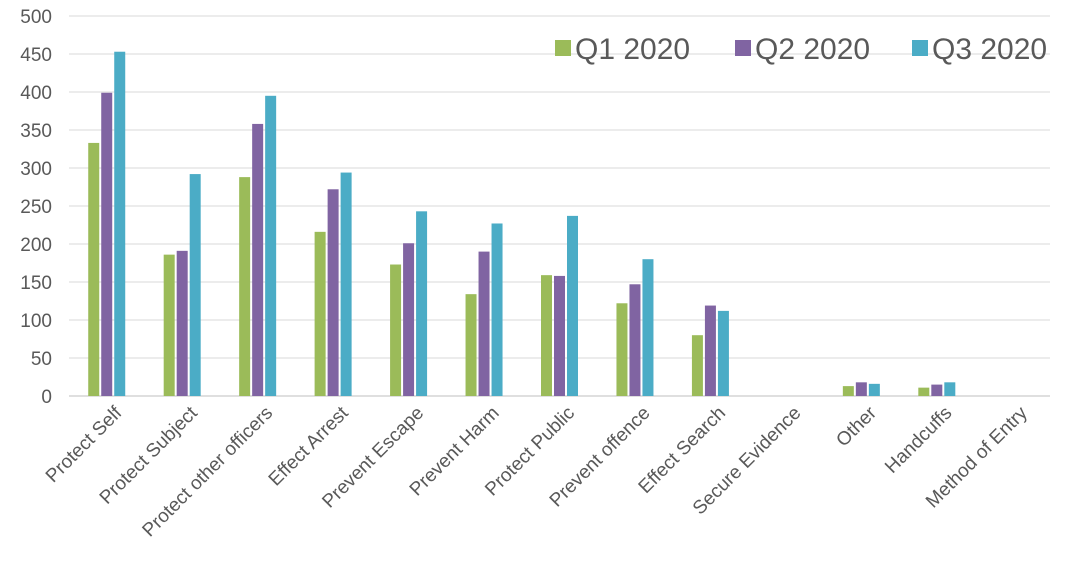 The image size is (1070, 580). I want to click on y-axis-tick-labels: 0 50 100 150 200 250 300 350 400 450 500, so click(36, 207).